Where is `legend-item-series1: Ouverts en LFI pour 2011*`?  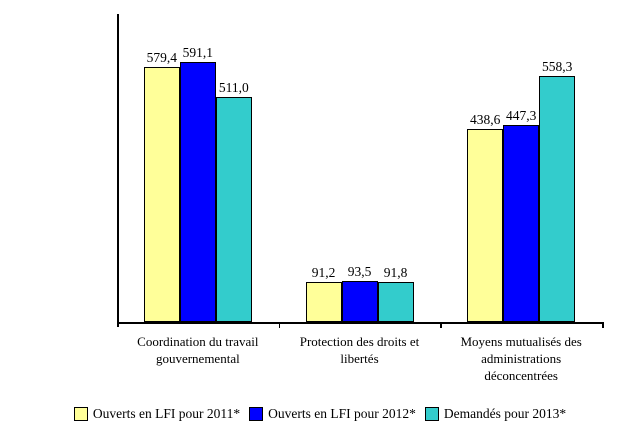
legend-item-series1: Ouverts en LFI pour 2011* is located at coordinates (157, 414).